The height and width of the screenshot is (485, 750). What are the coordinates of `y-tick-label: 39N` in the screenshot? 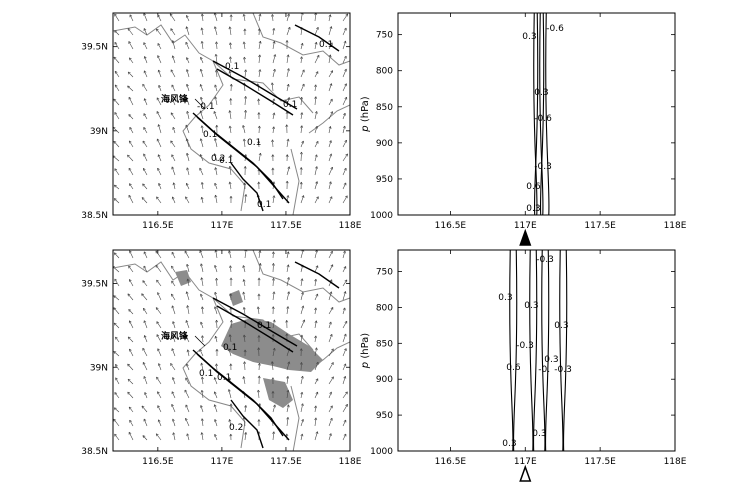 It's located at (99, 132).